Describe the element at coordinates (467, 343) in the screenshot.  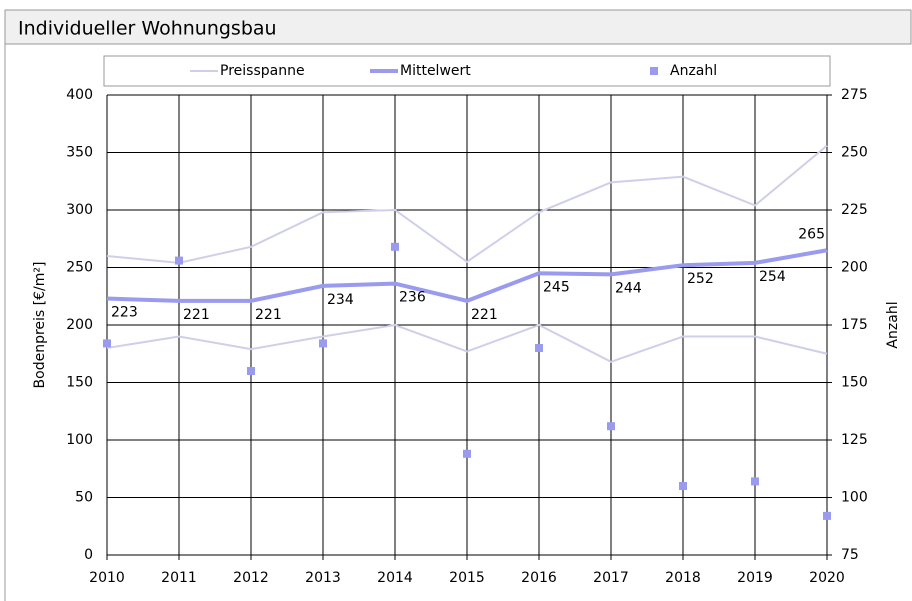
I see `range-low-line` at that location.